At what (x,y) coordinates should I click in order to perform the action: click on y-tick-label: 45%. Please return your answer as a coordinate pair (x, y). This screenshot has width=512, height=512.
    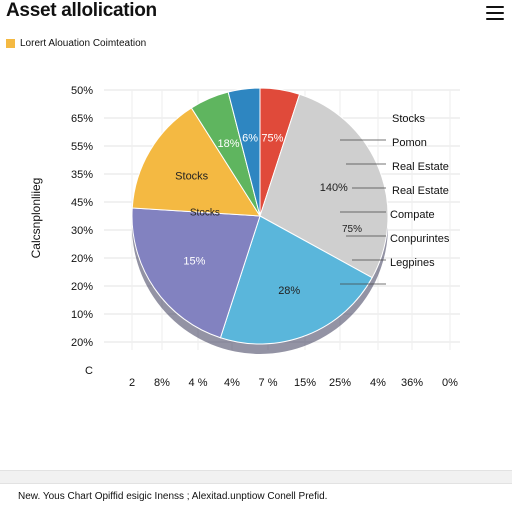
    Looking at the image, I should click on (82, 203).